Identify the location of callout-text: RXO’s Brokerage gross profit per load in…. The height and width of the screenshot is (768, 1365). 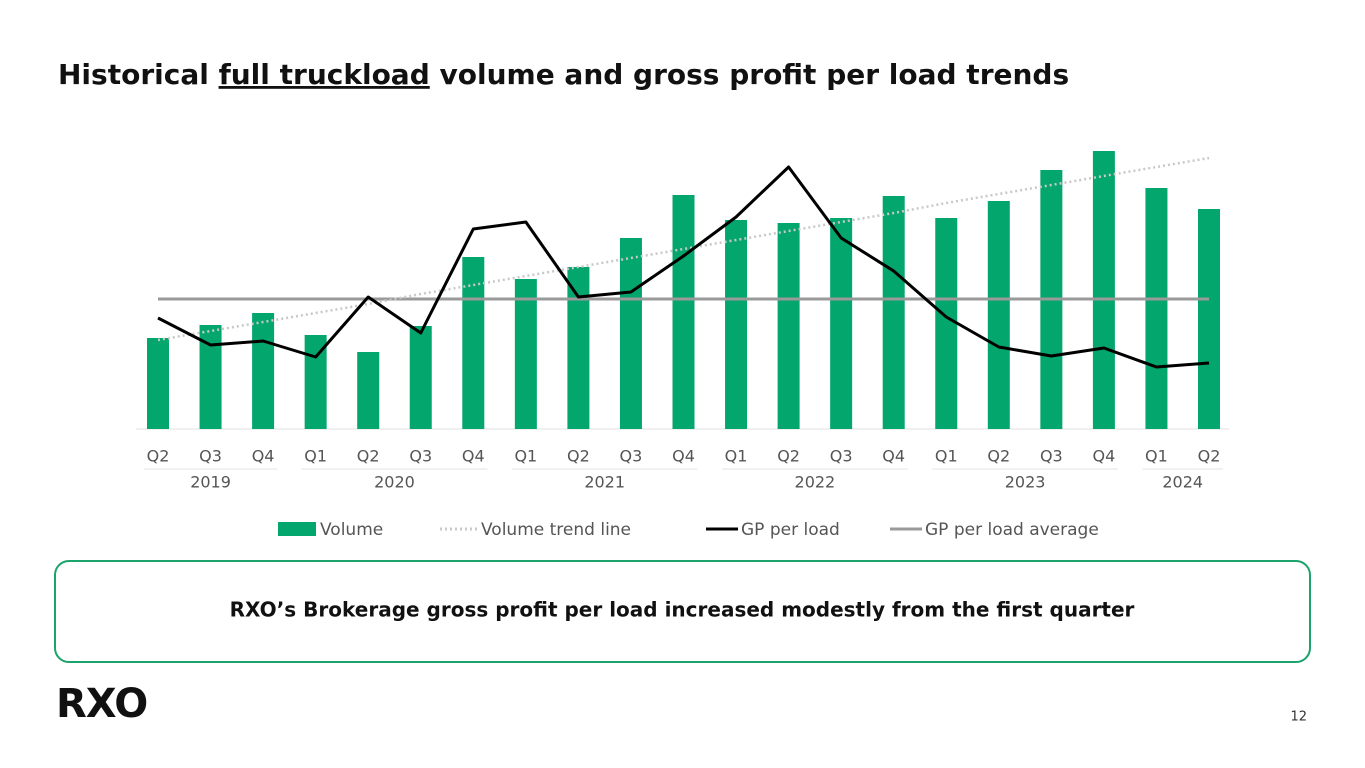
(682, 610).